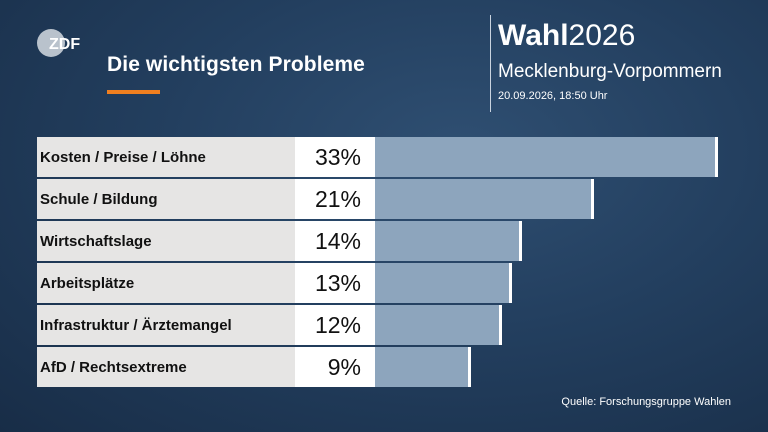 This screenshot has height=432, width=768. I want to click on chart-title: Die wichtigsten Probleme, so click(236, 64).